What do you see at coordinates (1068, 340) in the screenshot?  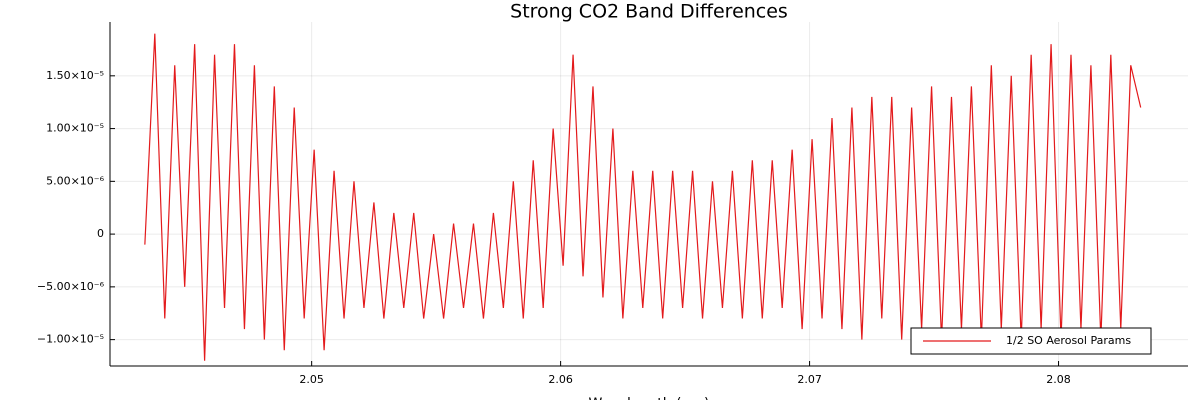 I see `legend-label: 1/2 SO Aerosol Params` at bounding box center [1068, 340].